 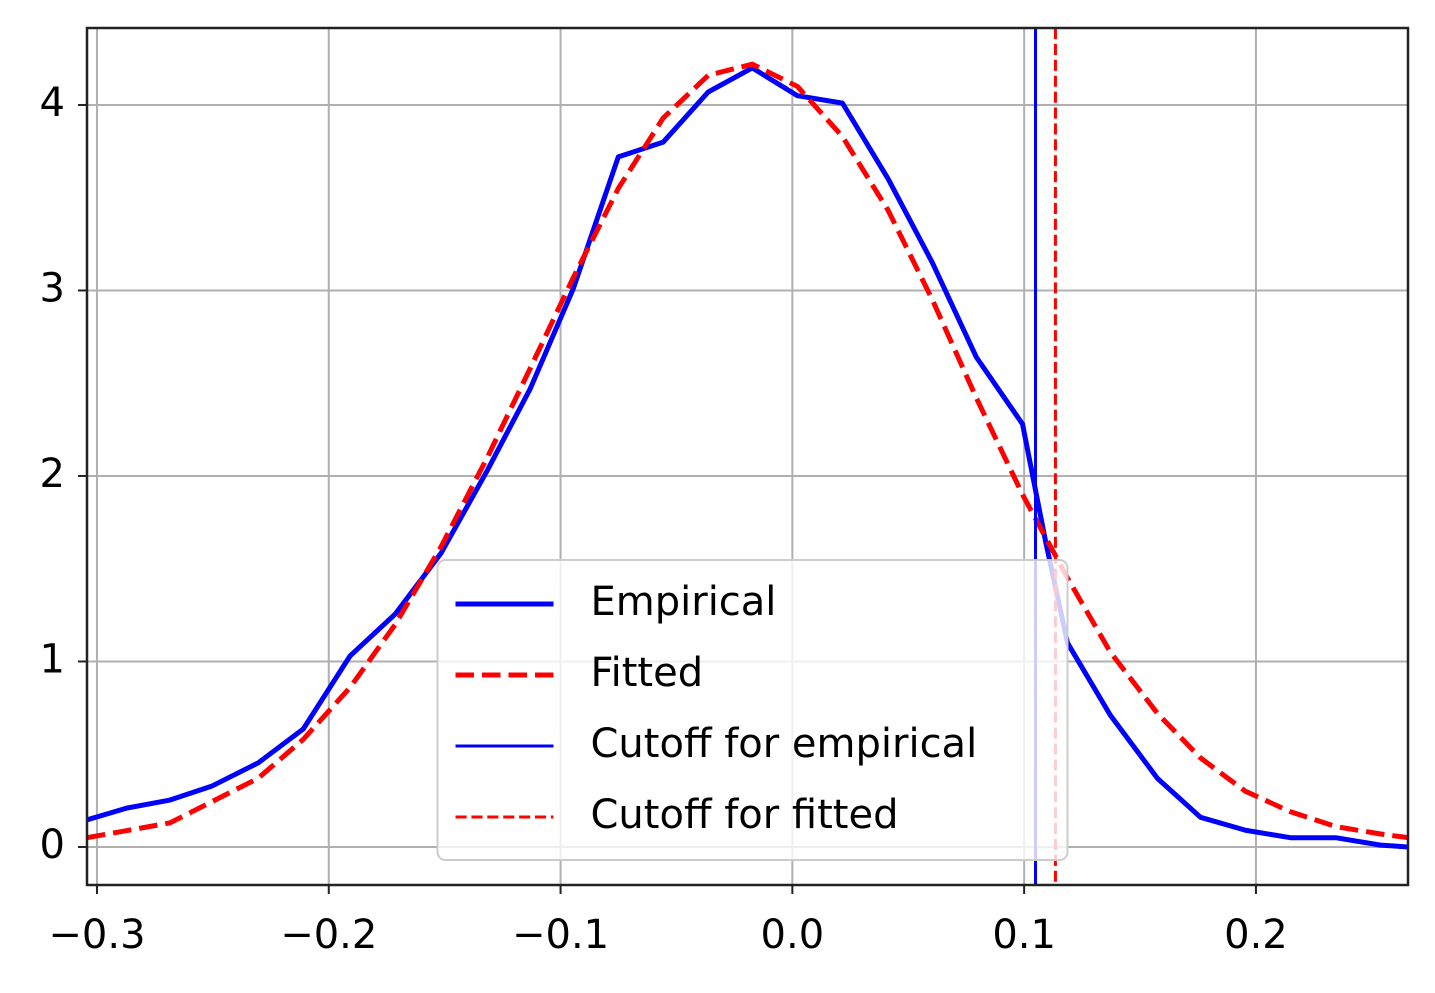 I want to click on x-tick-label: −0.1, so click(x=560, y=935).